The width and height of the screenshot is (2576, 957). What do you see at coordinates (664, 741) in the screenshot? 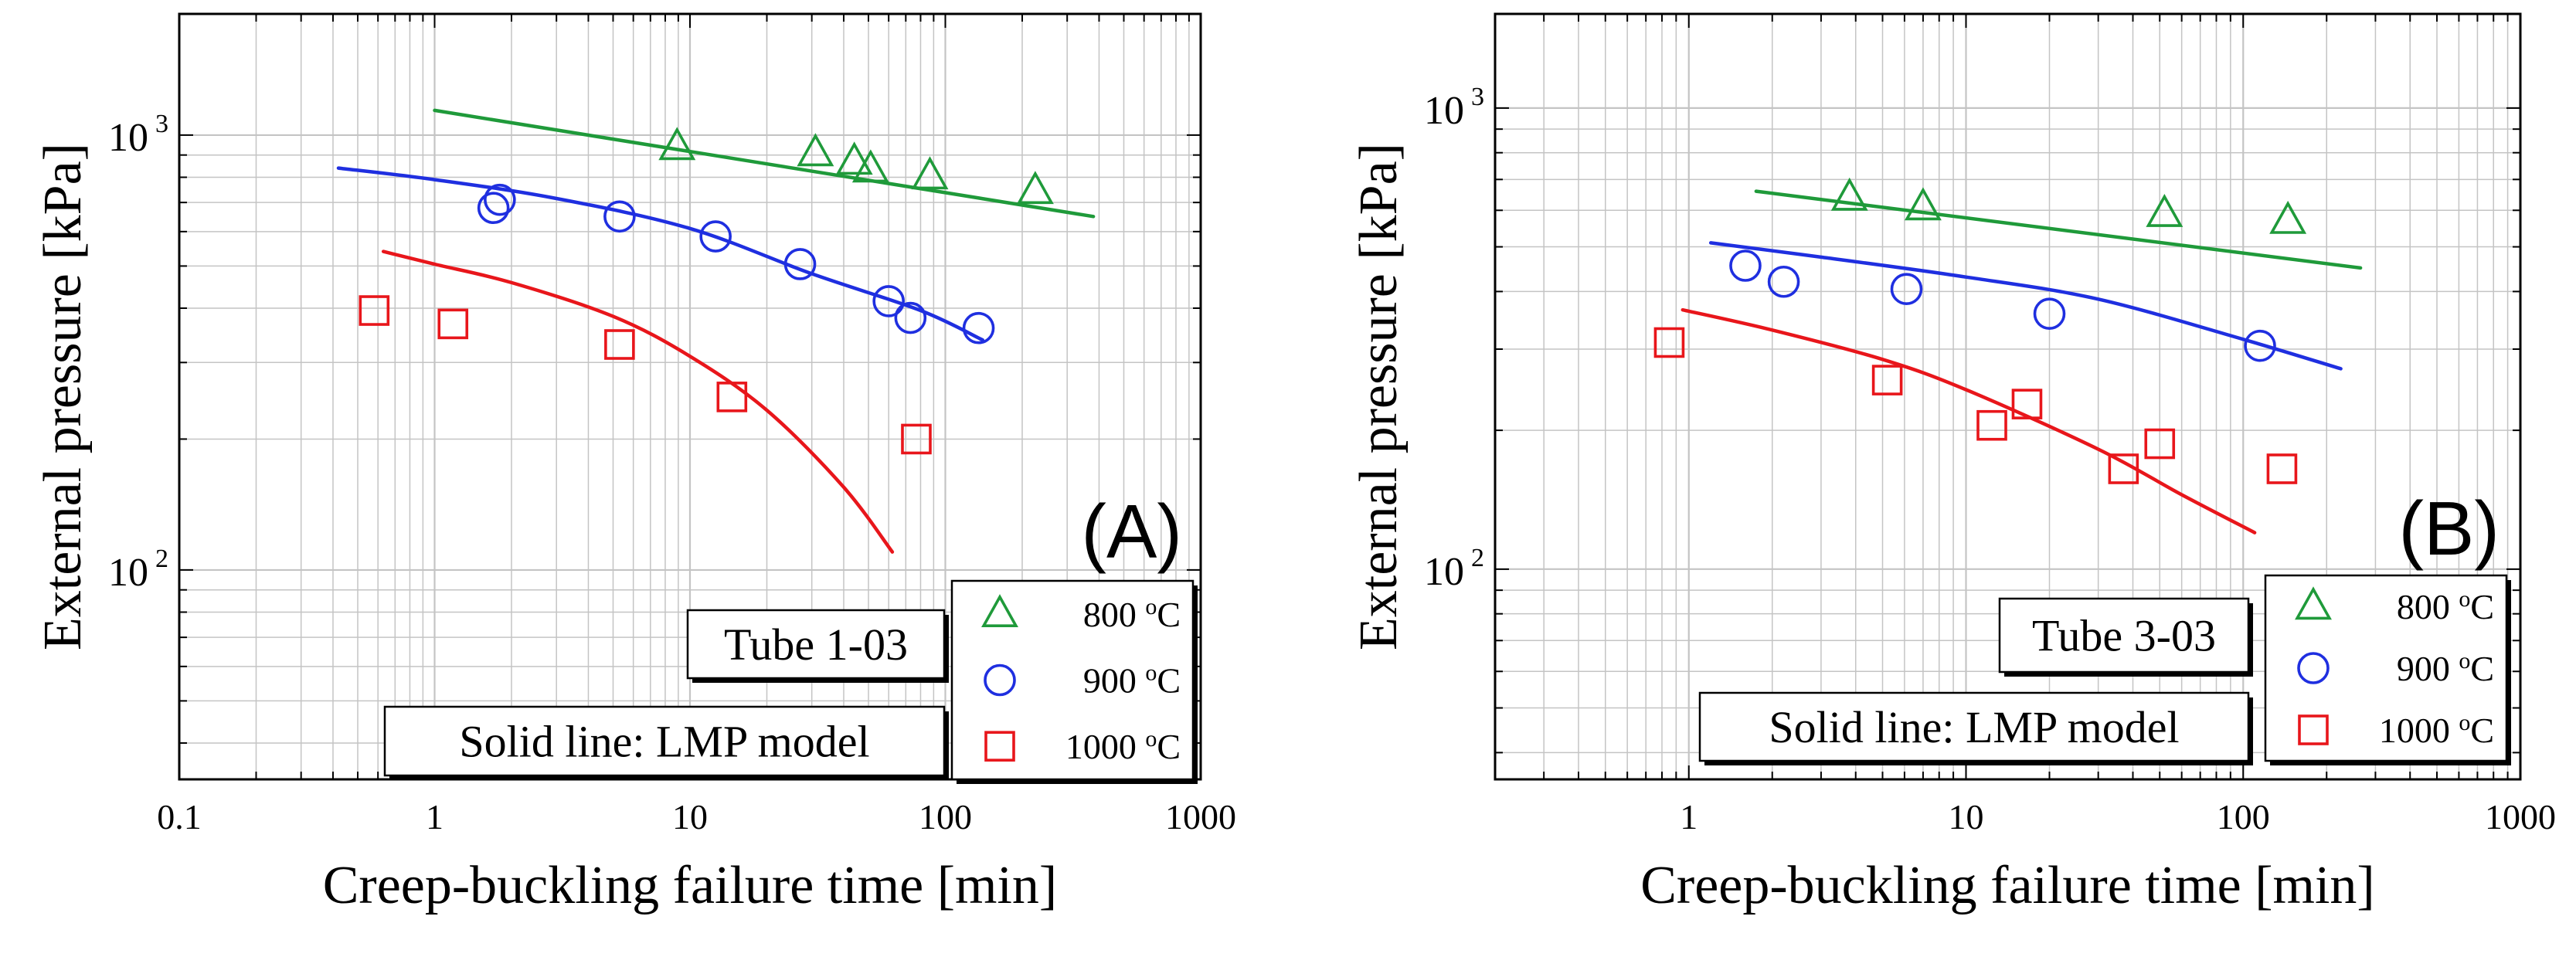
I see `model-note-frame` at bounding box center [664, 741].